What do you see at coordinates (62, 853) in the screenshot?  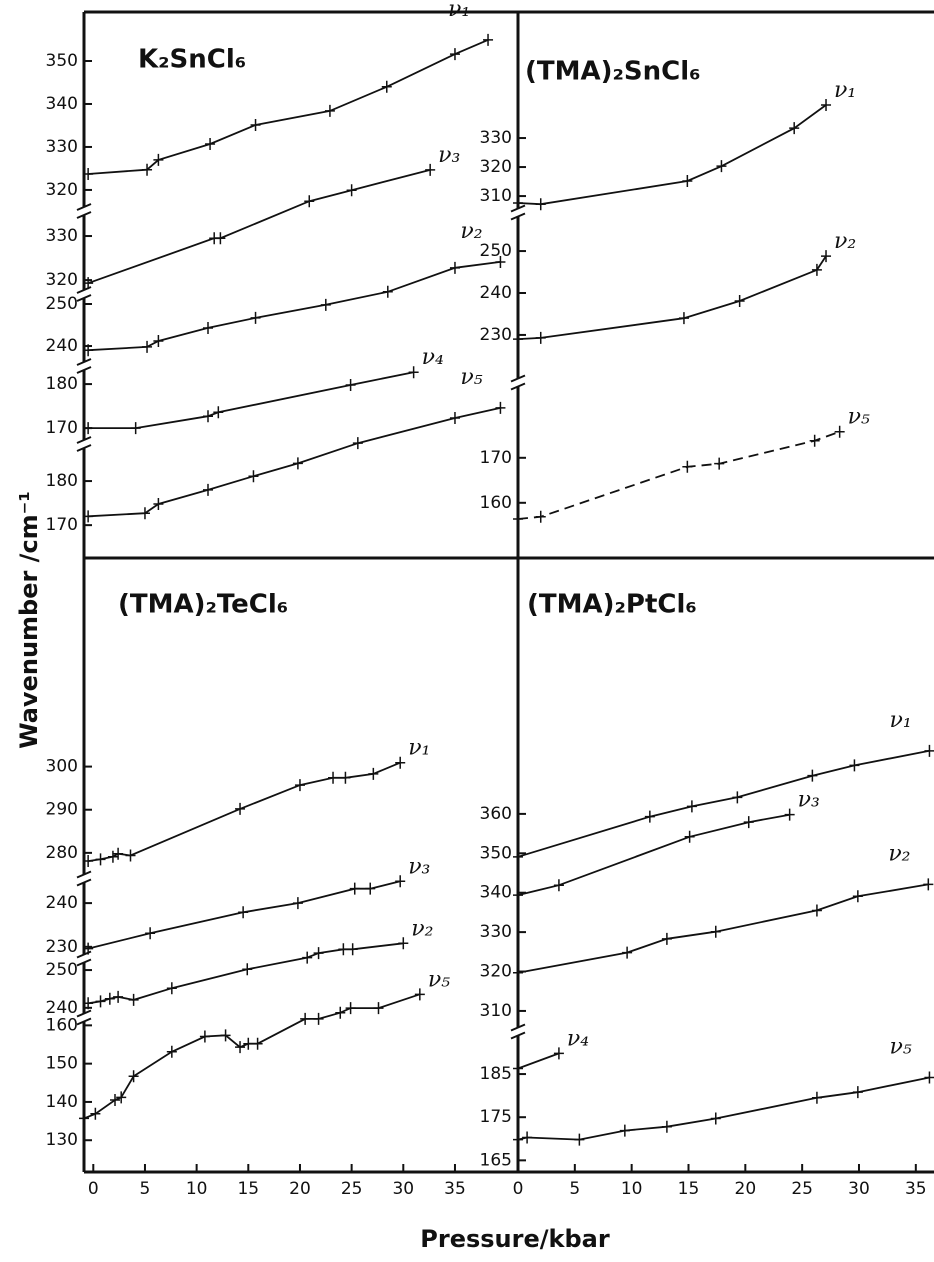 I see `y-tick-label: 280` at bounding box center [62, 853].